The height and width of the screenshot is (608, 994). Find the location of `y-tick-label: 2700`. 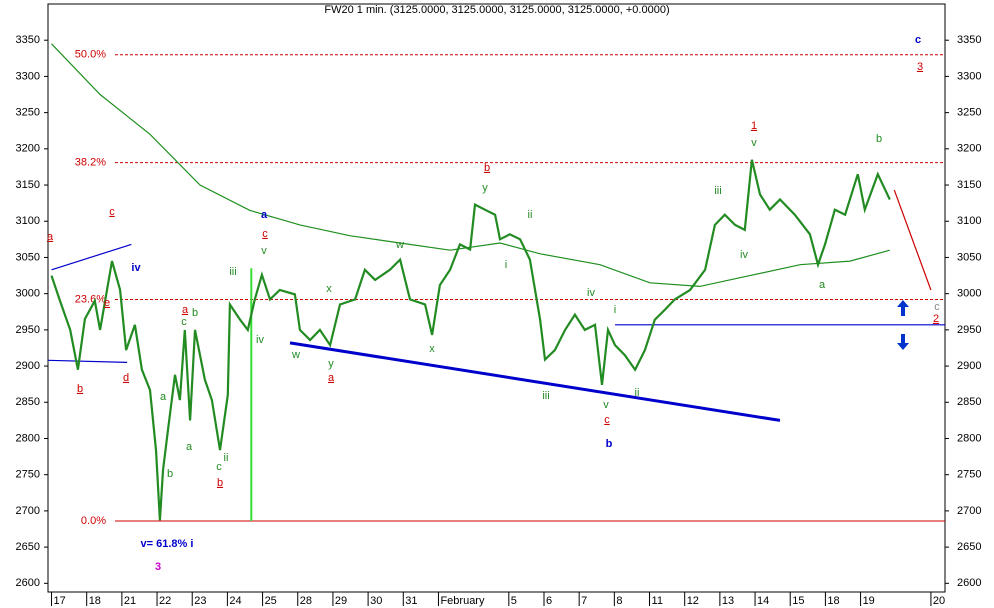

y-tick-label: 2700 is located at coordinates (28, 511).